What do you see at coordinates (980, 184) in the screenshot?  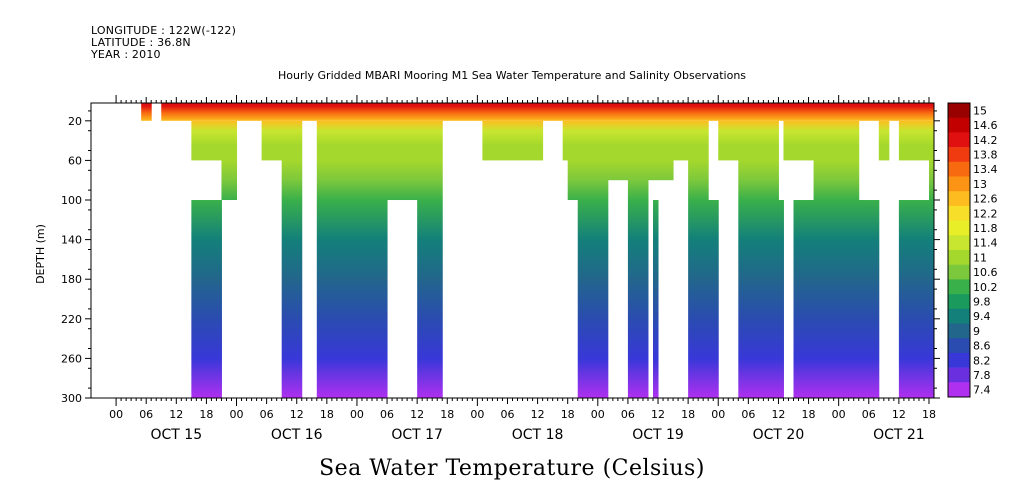 I see `colorbar-label: 13` at bounding box center [980, 184].